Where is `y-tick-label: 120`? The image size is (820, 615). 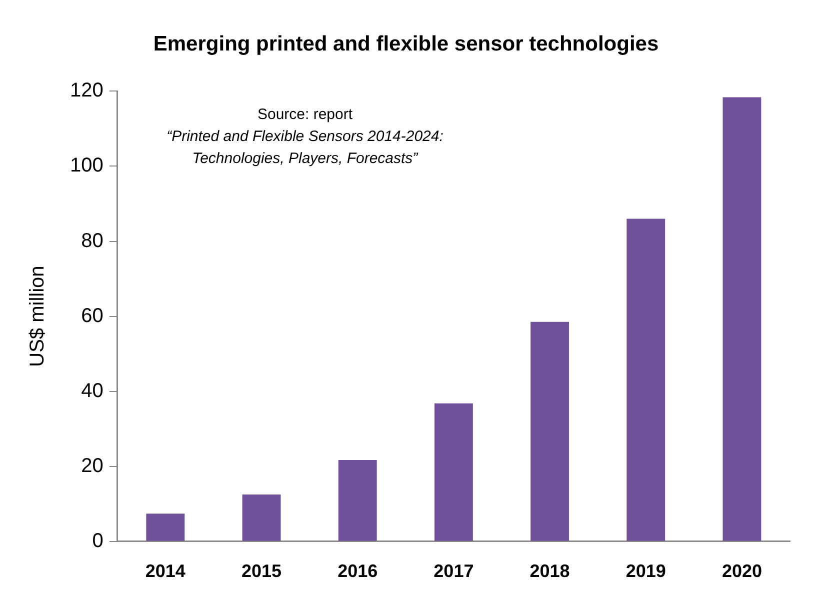
y-tick-label: 120 is located at coordinates (87, 91).